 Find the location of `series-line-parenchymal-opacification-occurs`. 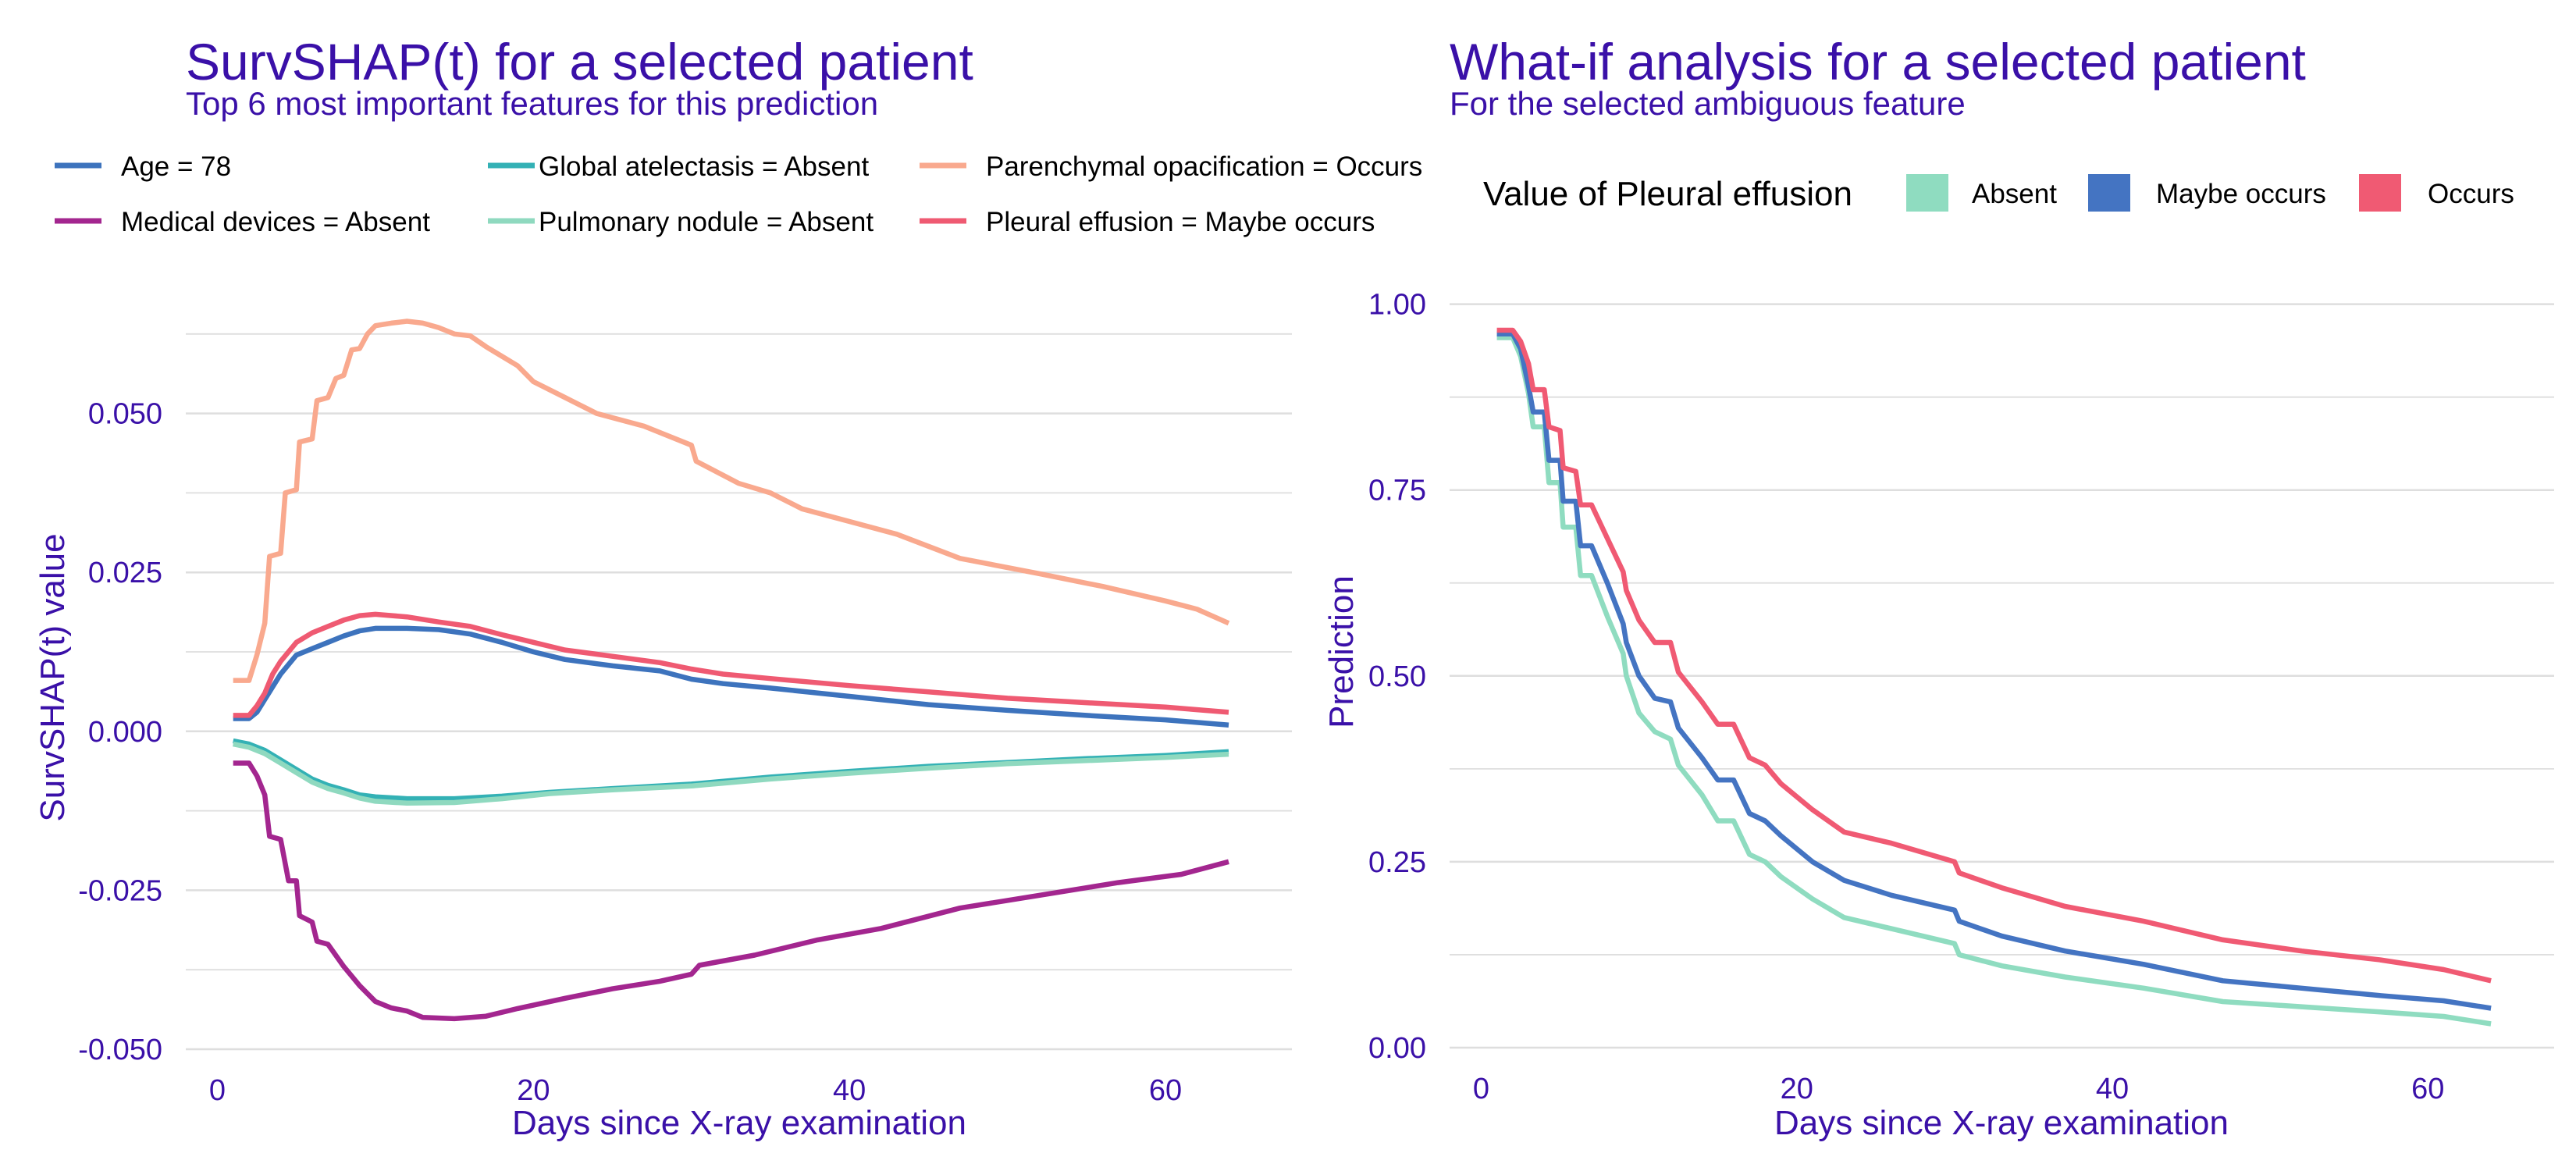

series-line-parenchymal-opacification-occurs is located at coordinates (731, 501).